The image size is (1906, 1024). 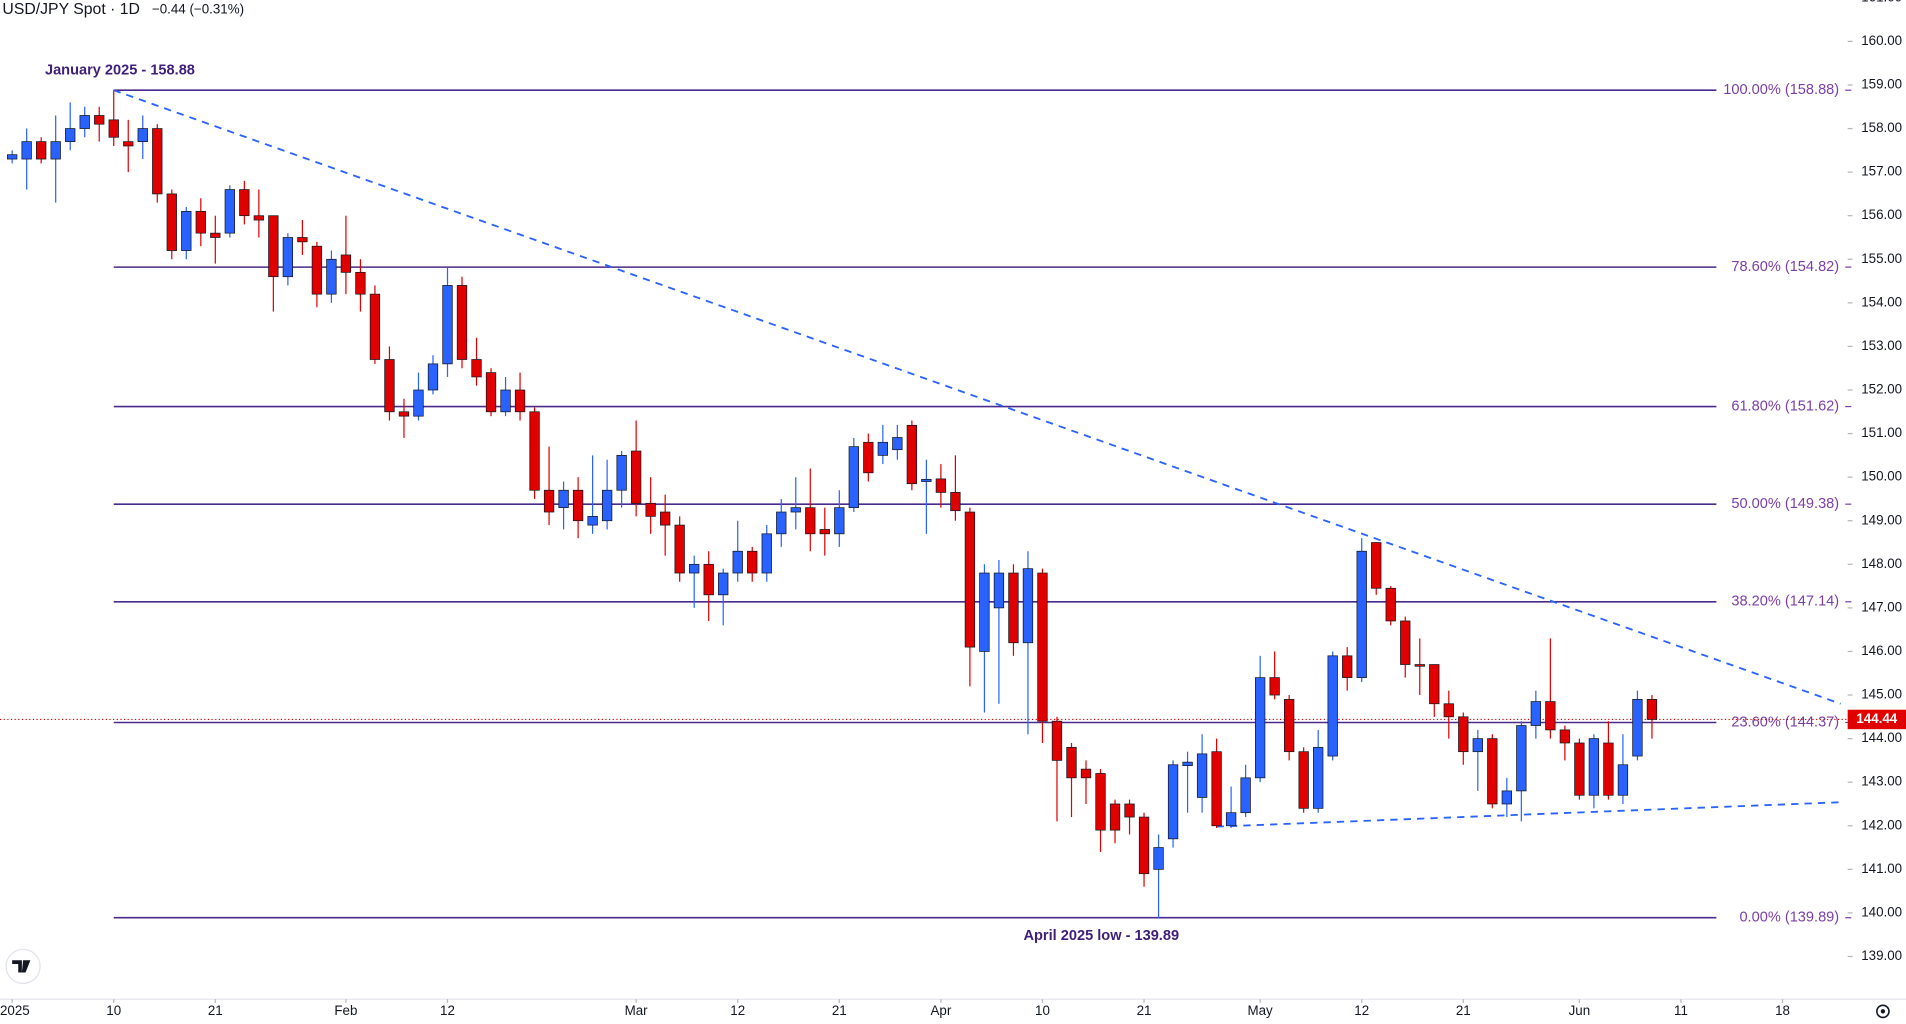 What do you see at coordinates (1102, 936) in the screenshot?
I see `annotation: April 2025 low - 139.89` at bounding box center [1102, 936].